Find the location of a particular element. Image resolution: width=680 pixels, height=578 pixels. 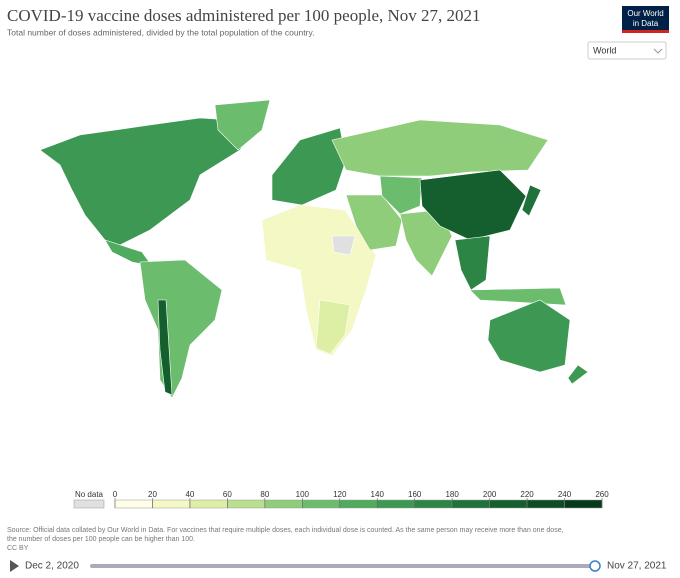

southern-africa is located at coordinates (333, 327).